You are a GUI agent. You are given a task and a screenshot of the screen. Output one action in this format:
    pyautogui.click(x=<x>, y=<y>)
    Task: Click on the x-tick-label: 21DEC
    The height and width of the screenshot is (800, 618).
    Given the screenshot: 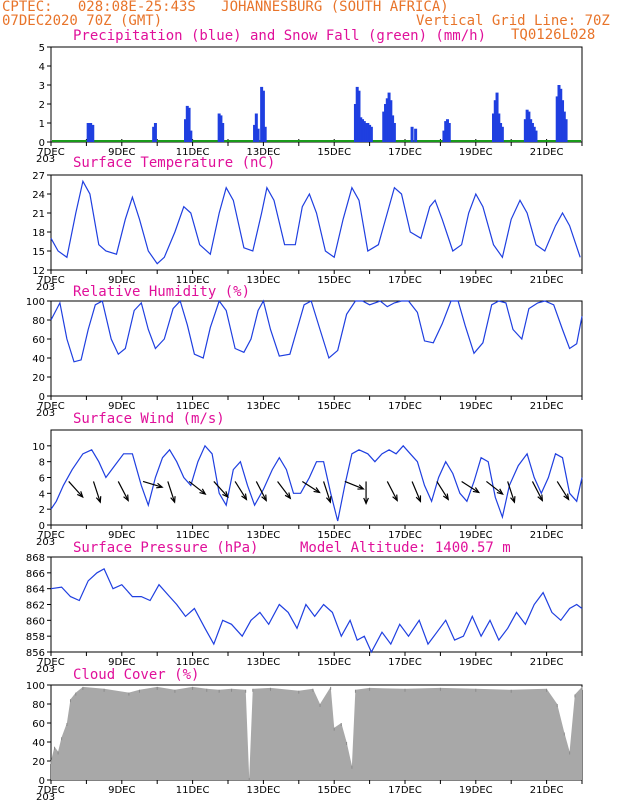 What is the action you would take?
    pyautogui.click(x=547, y=152)
    